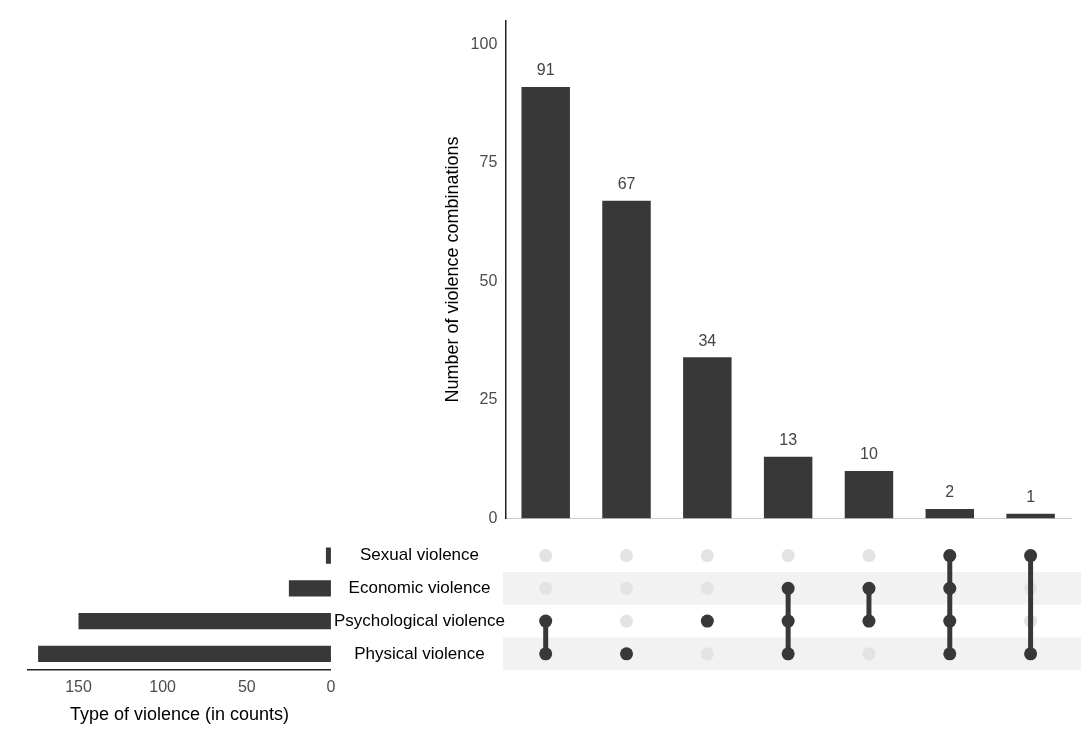  What do you see at coordinates (1031, 497) in the screenshot?
I see `data-label: 1` at bounding box center [1031, 497].